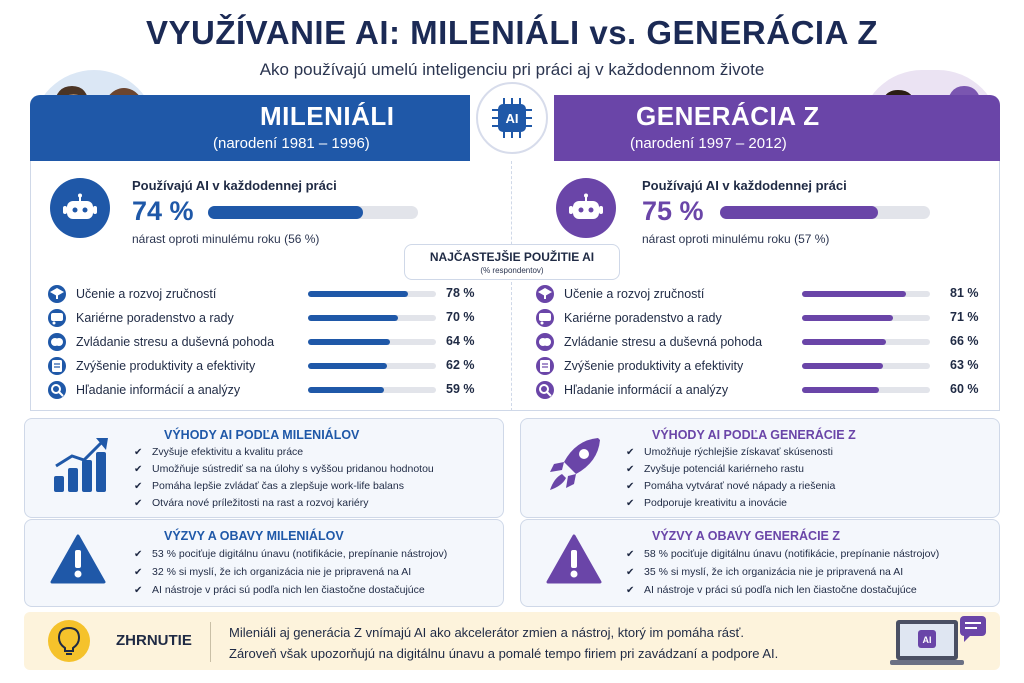 This screenshot has height=683, width=1024. What do you see at coordinates (639, 366) in the screenshot?
I see `usage-row: Zvýšenie produktivity a efektivity` at bounding box center [639, 366].